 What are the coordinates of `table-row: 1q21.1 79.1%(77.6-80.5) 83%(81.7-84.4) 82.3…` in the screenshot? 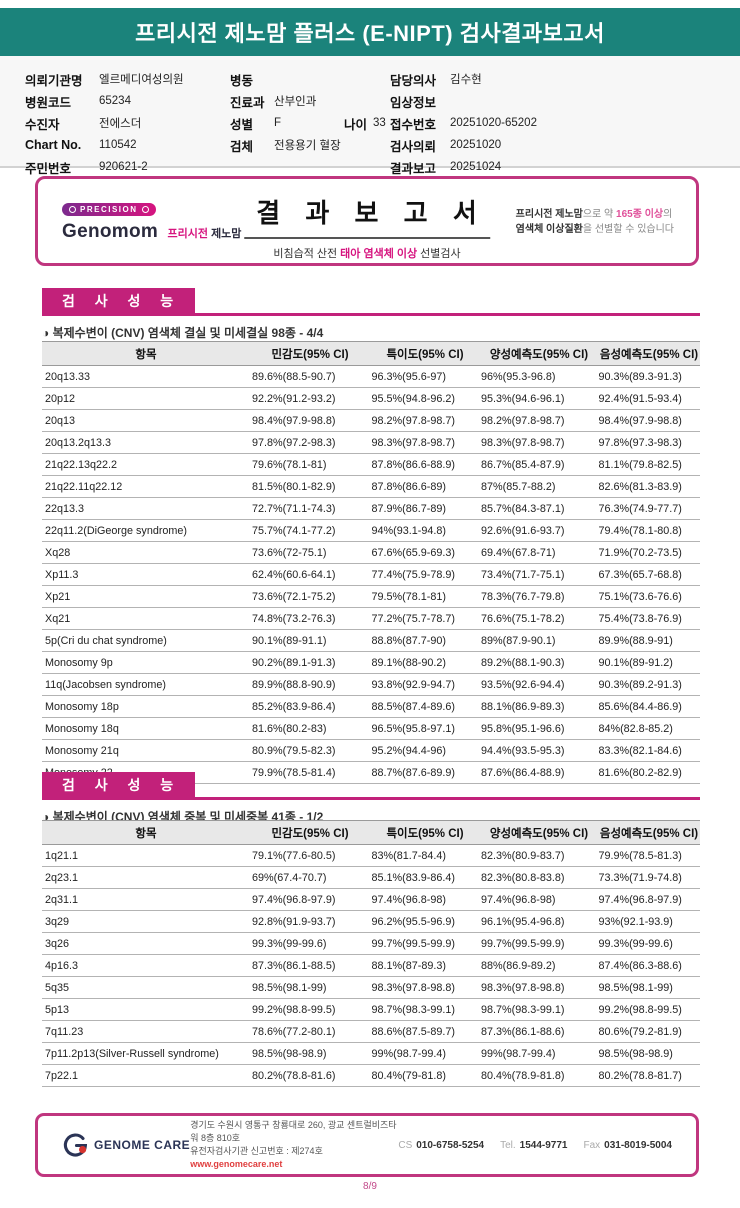 It's located at (371, 856).